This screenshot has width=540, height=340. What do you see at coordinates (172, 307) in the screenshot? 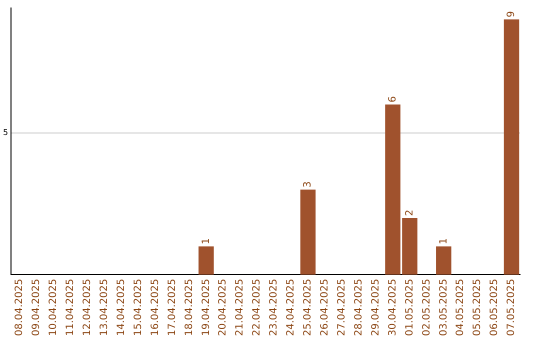
I see `x-tick-label: 17.04.2025` at bounding box center [172, 307].